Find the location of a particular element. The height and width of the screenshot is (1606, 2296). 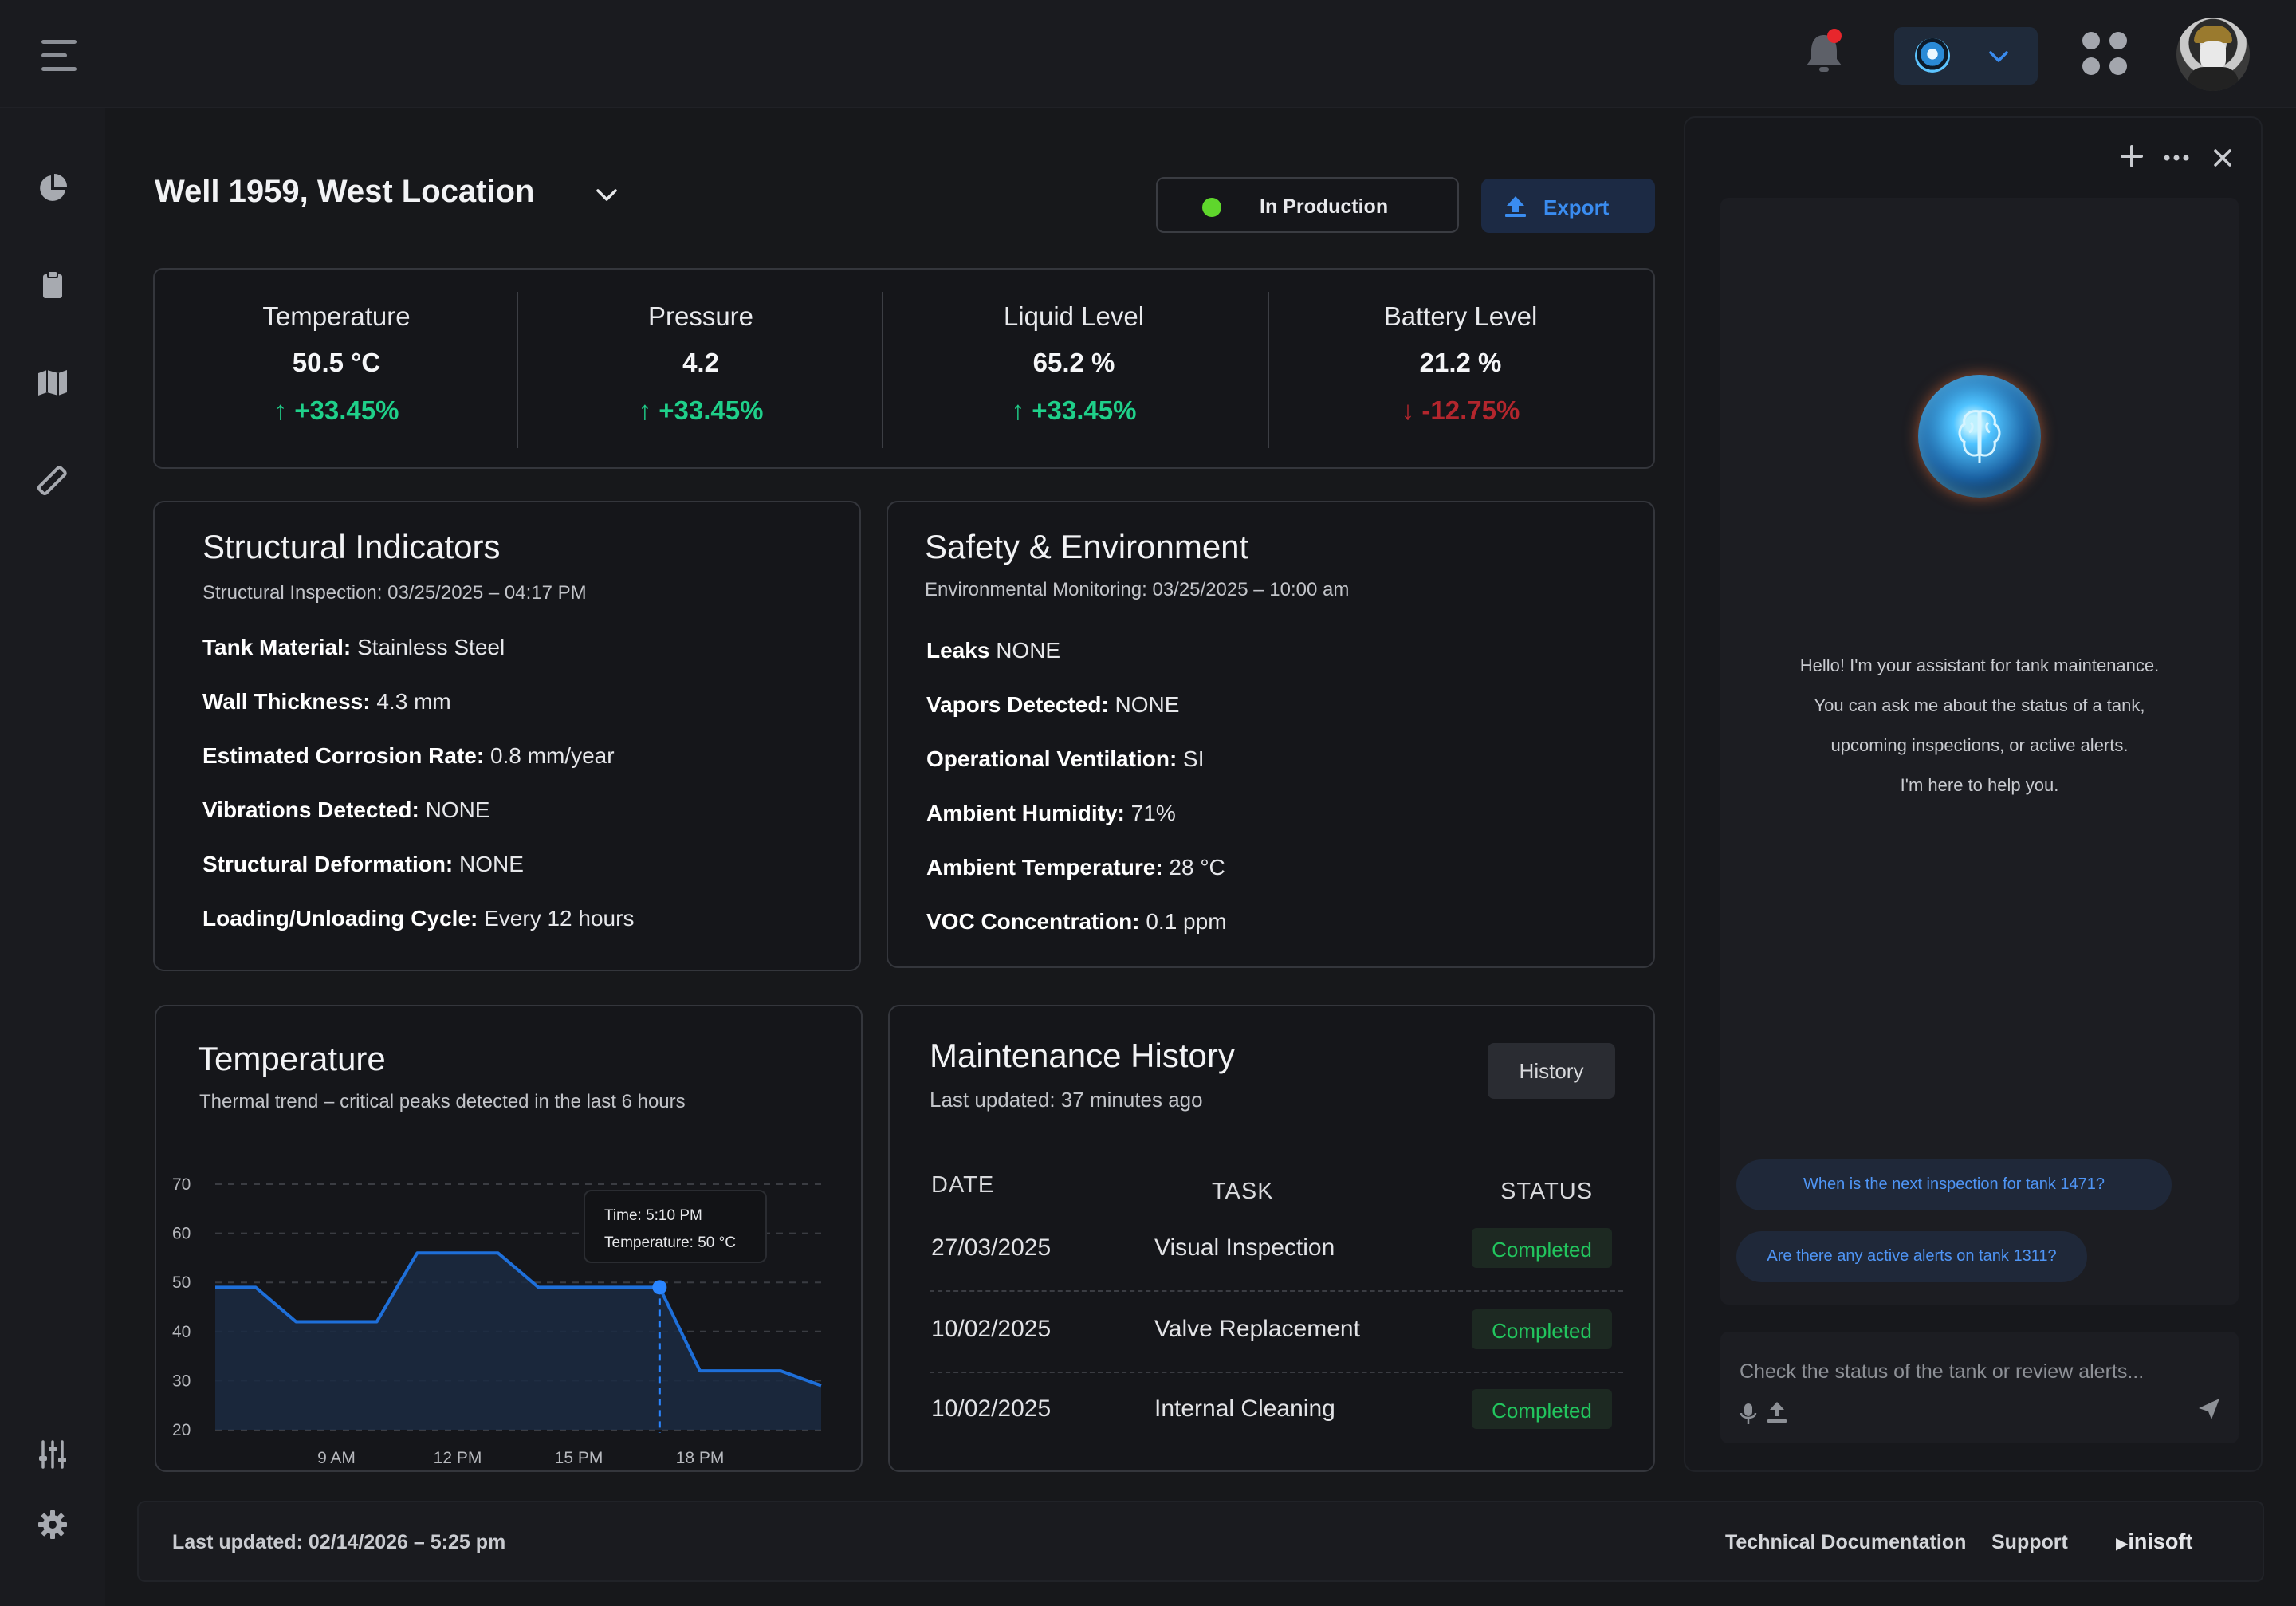

card-title: Maintenance History is located at coordinates (1082, 1055).